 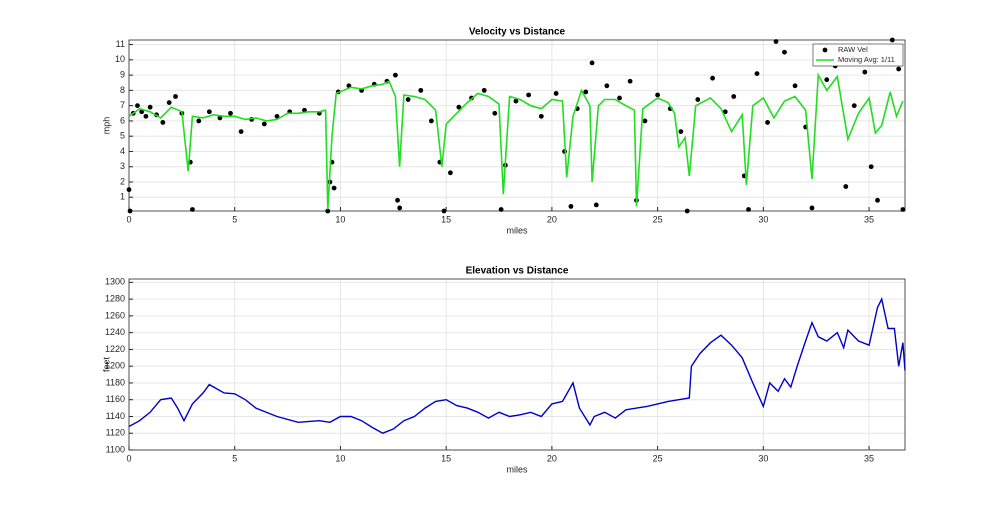 I want to click on y-tick-label: 7, so click(x=122, y=105).